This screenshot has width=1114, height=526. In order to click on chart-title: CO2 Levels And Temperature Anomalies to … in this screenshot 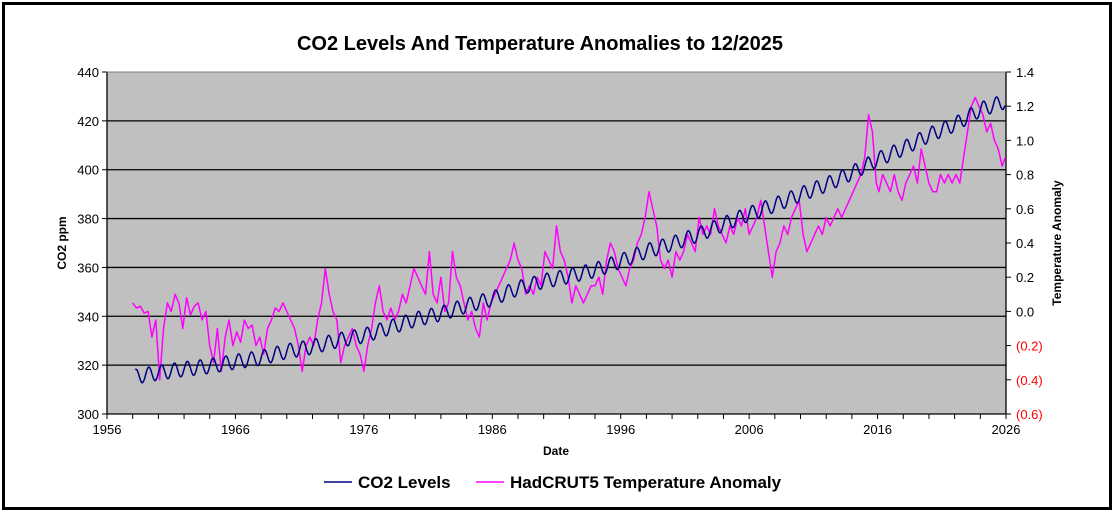, I will do `click(540, 44)`.